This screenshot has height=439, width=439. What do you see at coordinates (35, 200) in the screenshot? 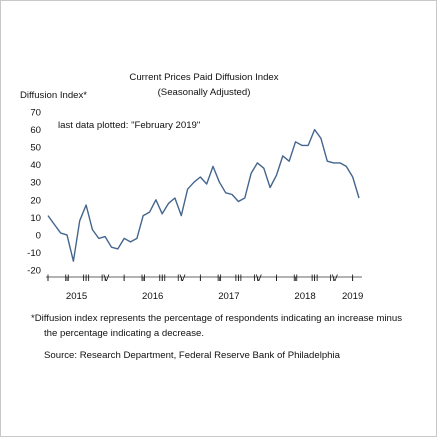
I see `y-tick-label: 20` at bounding box center [35, 200].